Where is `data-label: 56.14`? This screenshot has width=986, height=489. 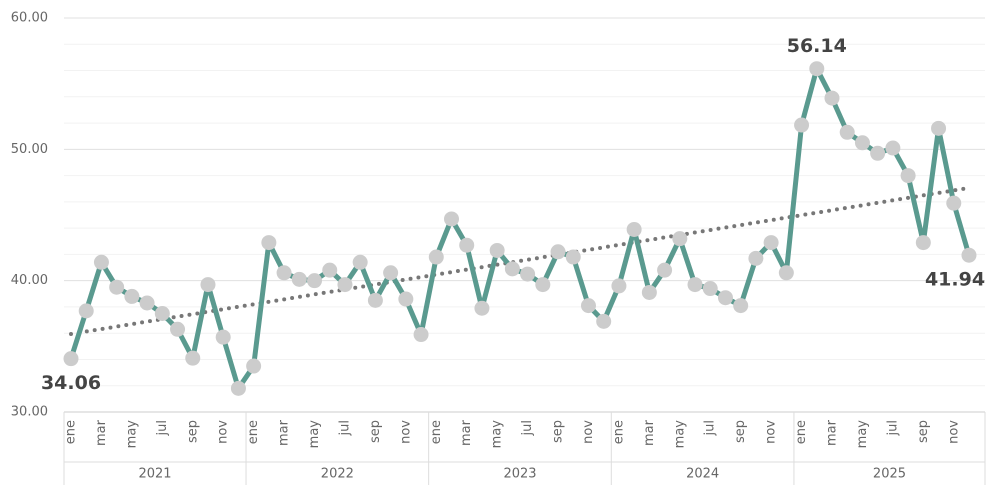
data-label: 56.14 is located at coordinates (817, 46).